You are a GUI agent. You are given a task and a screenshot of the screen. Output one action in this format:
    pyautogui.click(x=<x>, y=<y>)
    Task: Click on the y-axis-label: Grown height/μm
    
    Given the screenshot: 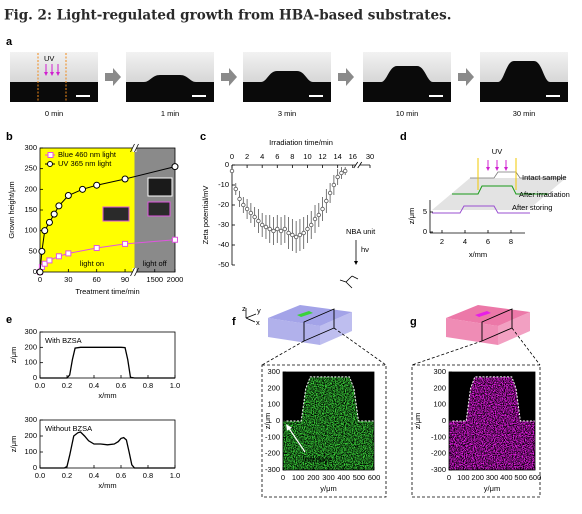 What is the action you would take?
    pyautogui.click(x=11, y=209)
    